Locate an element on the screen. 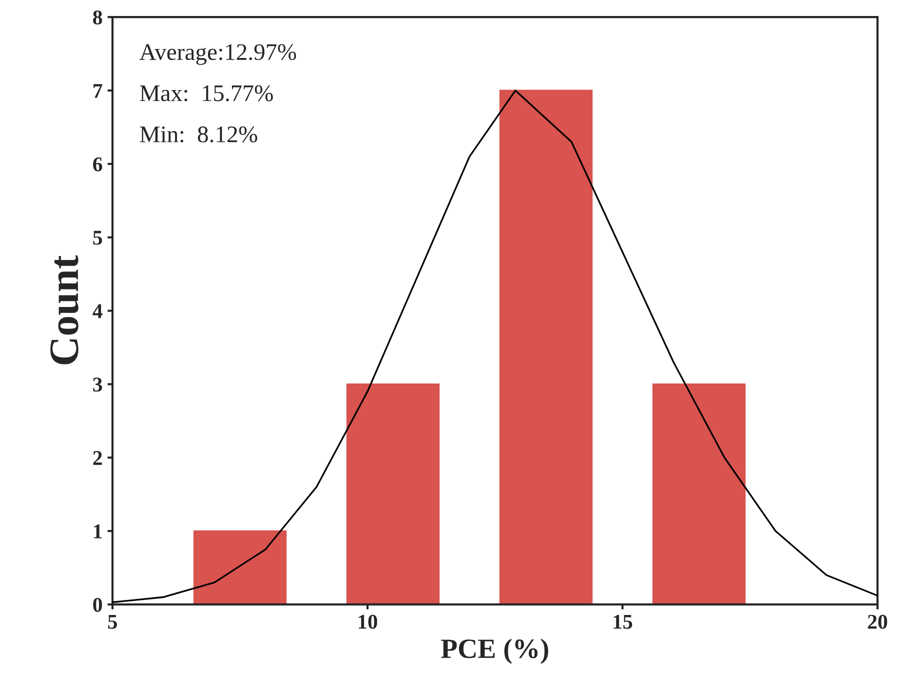  x-tick-label: 10 is located at coordinates (368, 621).